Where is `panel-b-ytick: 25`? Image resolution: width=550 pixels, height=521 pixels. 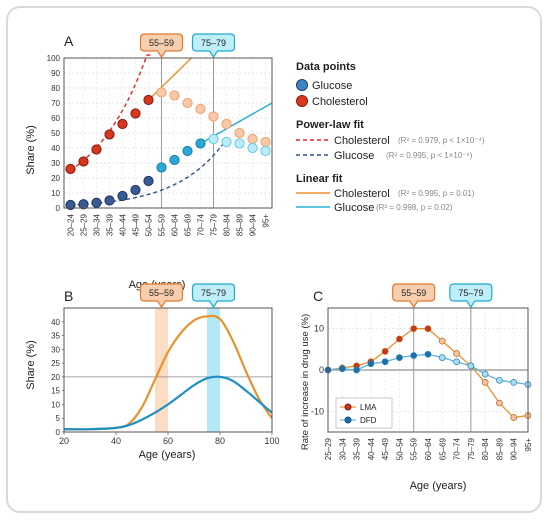 panel-b-ytick: 25 is located at coordinates (55, 363).